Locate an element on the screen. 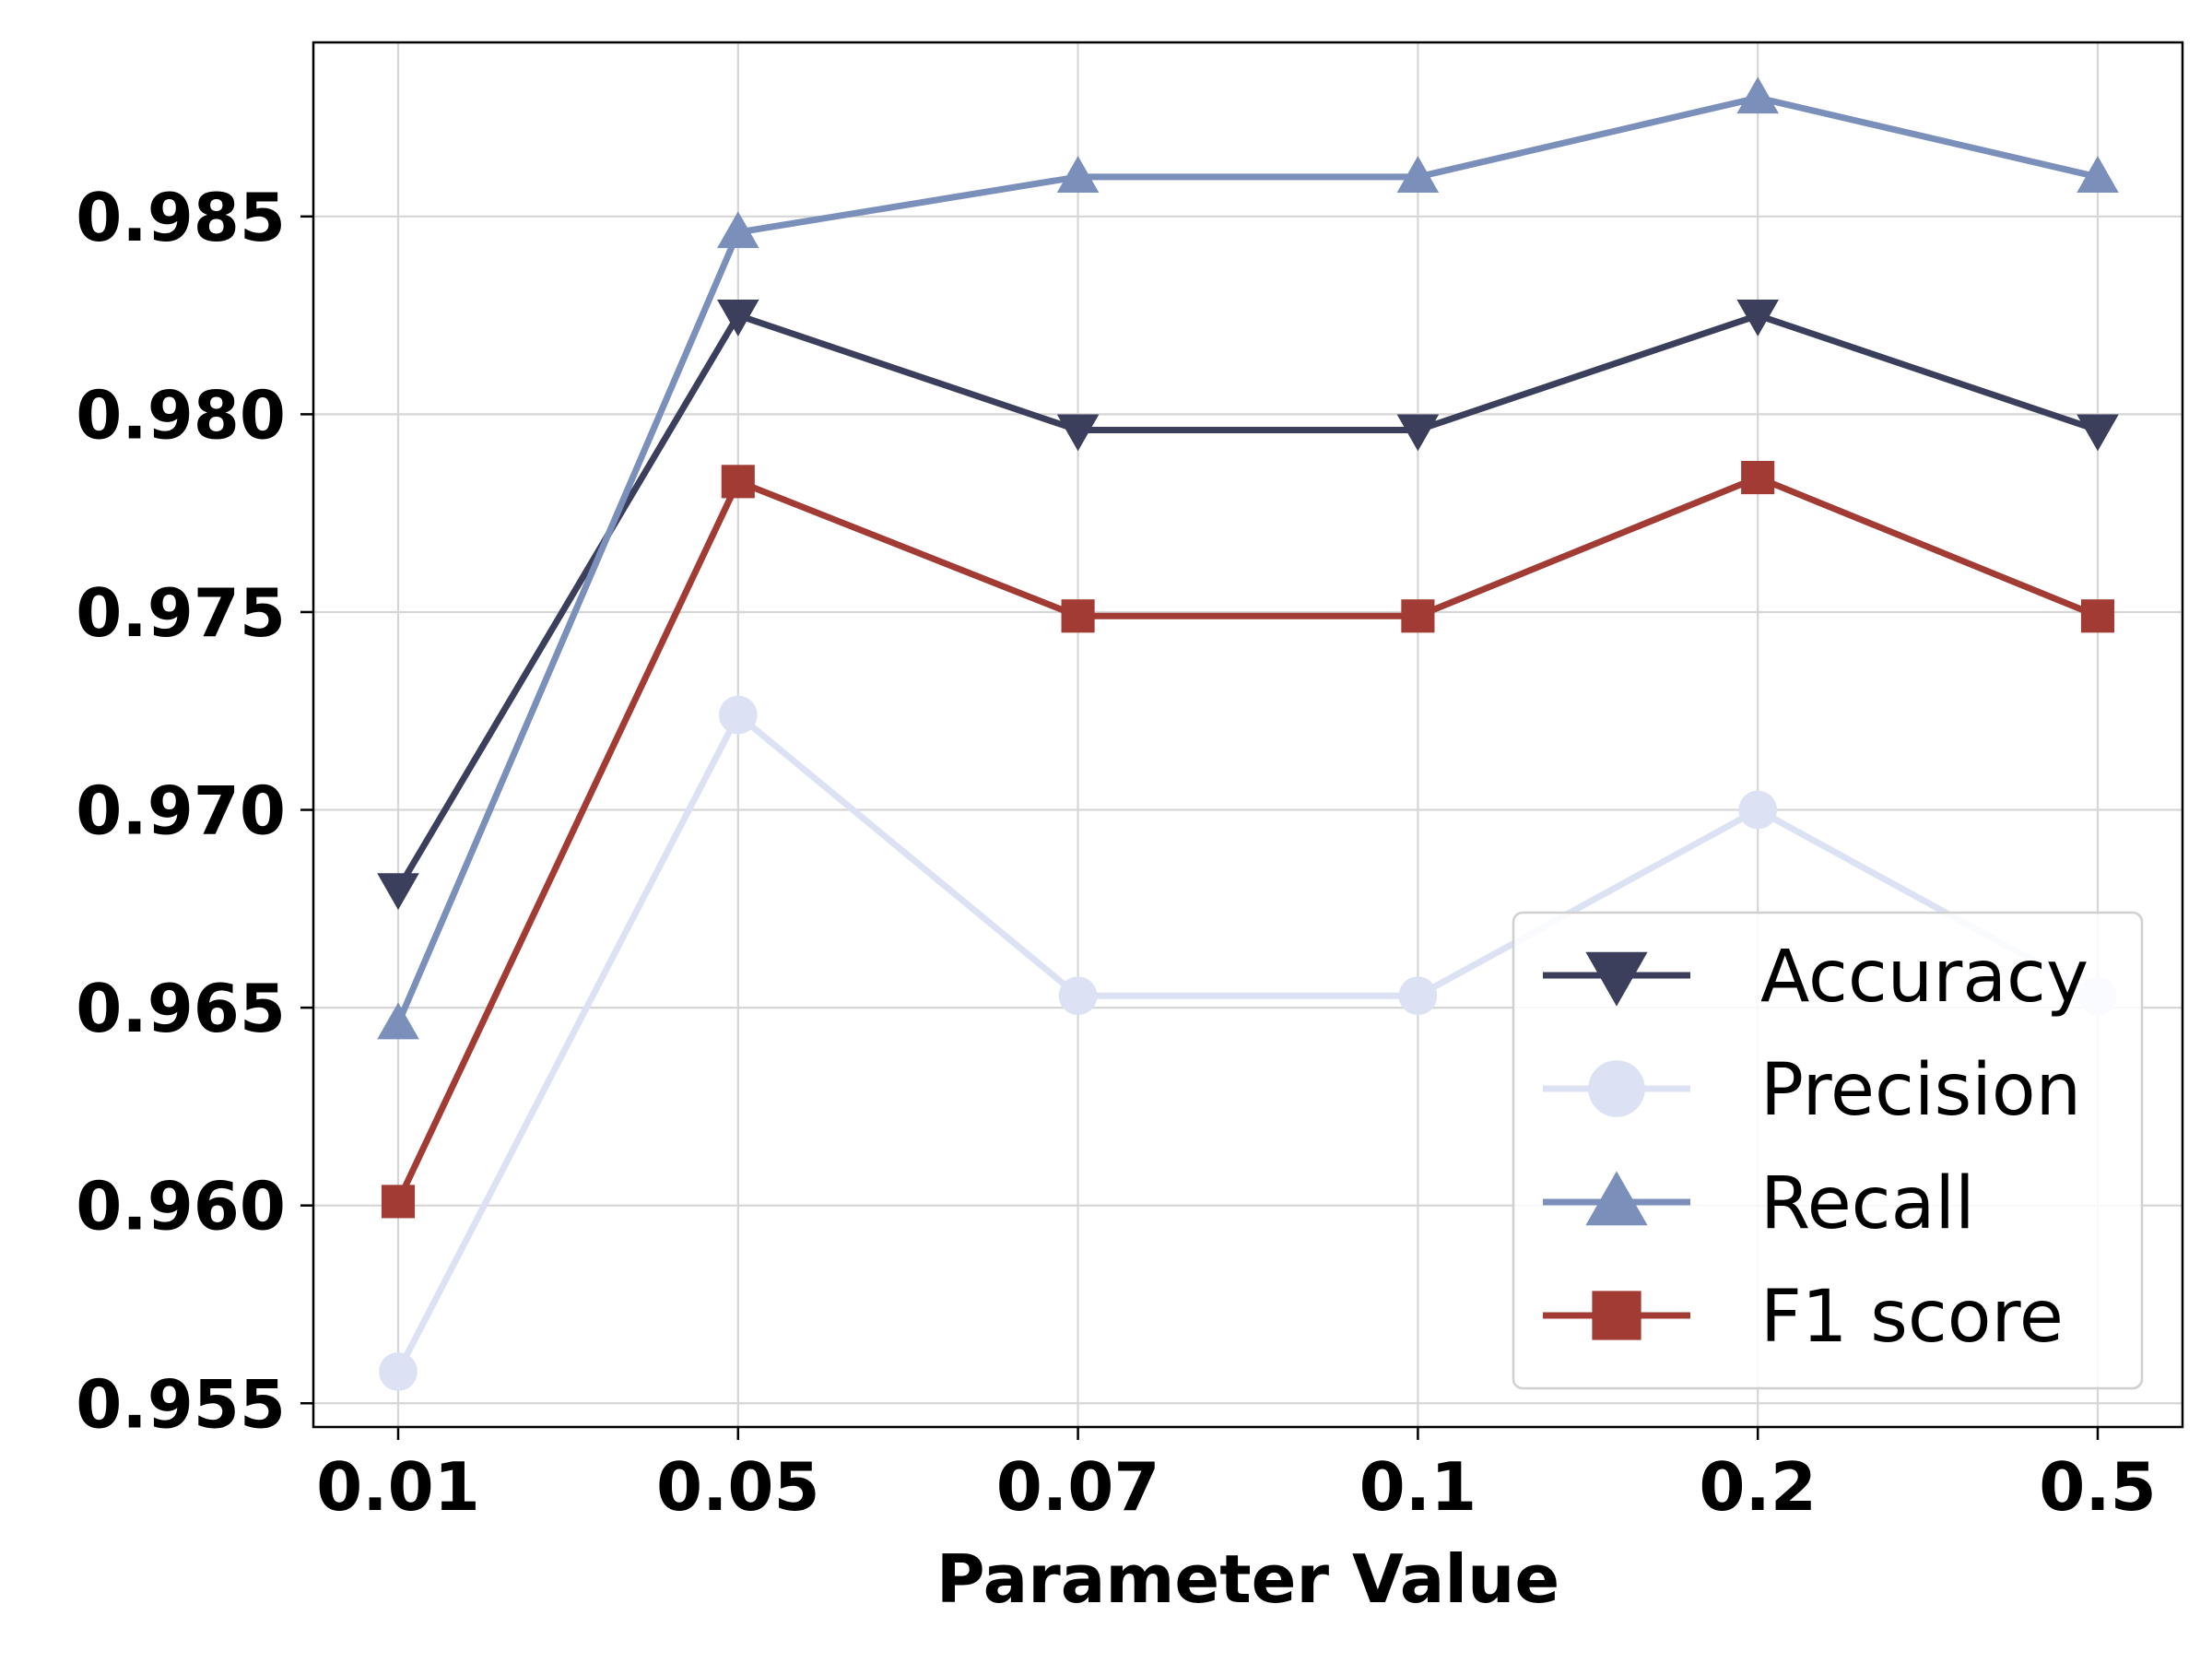 Image resolution: width=2212 pixels, height=1663 pixels. x-tick-label: 0.07 is located at coordinates (1078, 1487).